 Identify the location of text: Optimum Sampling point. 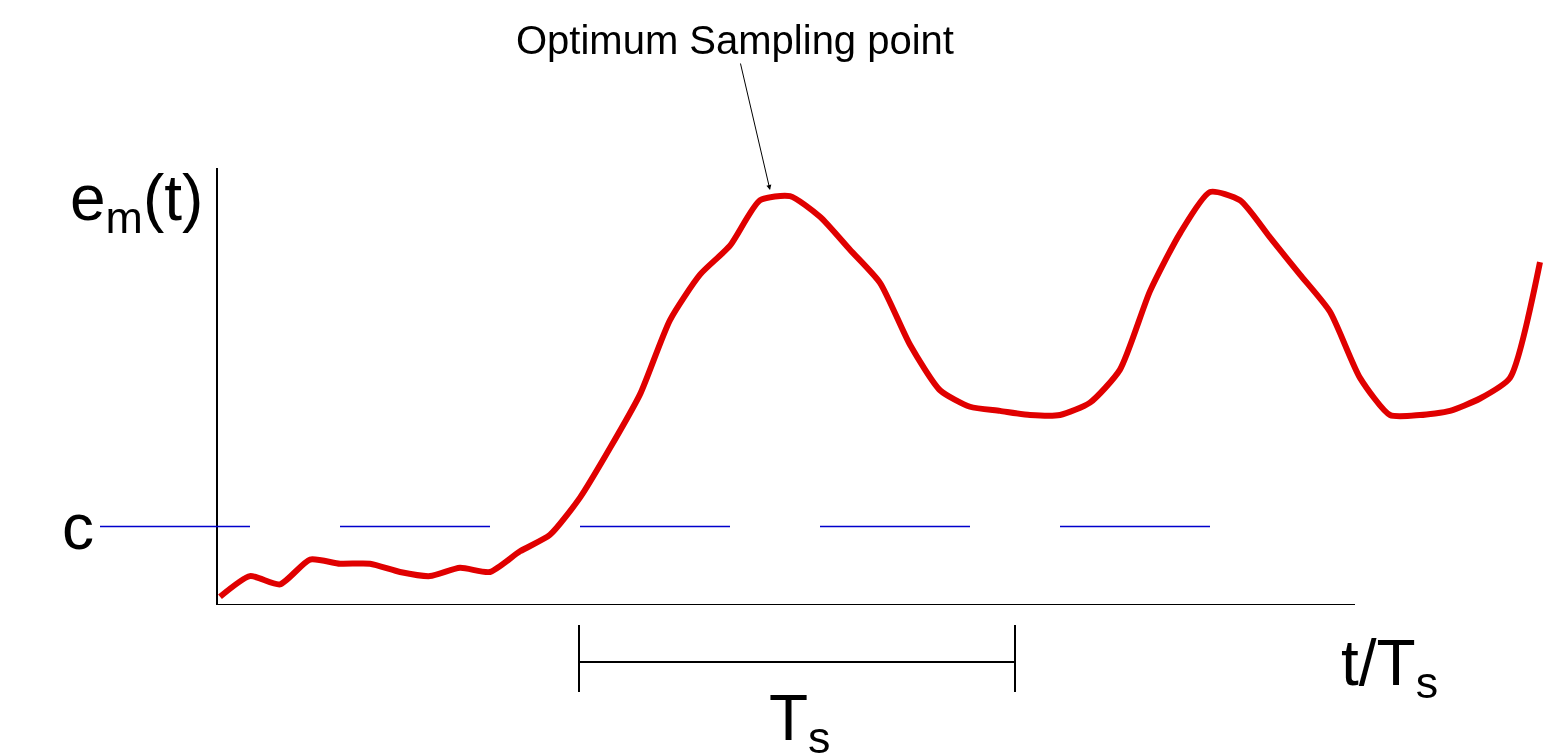
(735, 40).